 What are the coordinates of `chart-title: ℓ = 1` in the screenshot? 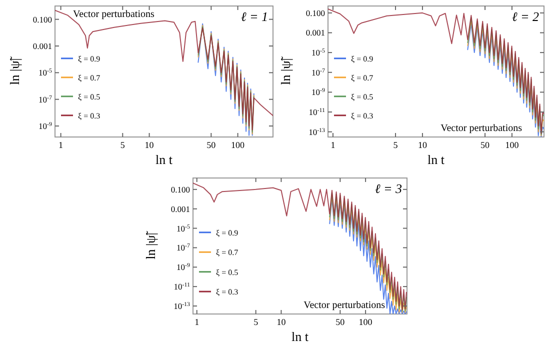 It's located at (254, 16).